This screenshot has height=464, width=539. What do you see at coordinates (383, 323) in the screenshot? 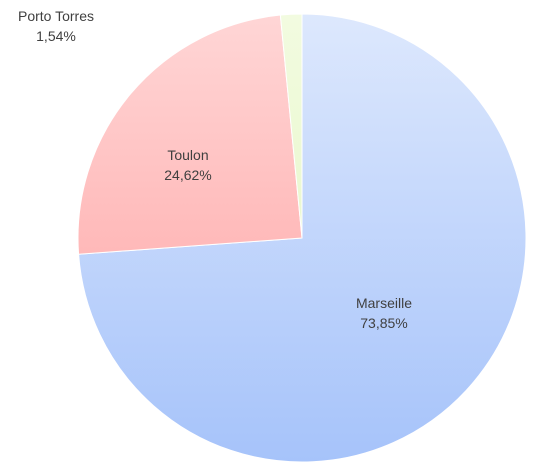
I see `slice-percent-marseille: 73,85%` at bounding box center [383, 323].